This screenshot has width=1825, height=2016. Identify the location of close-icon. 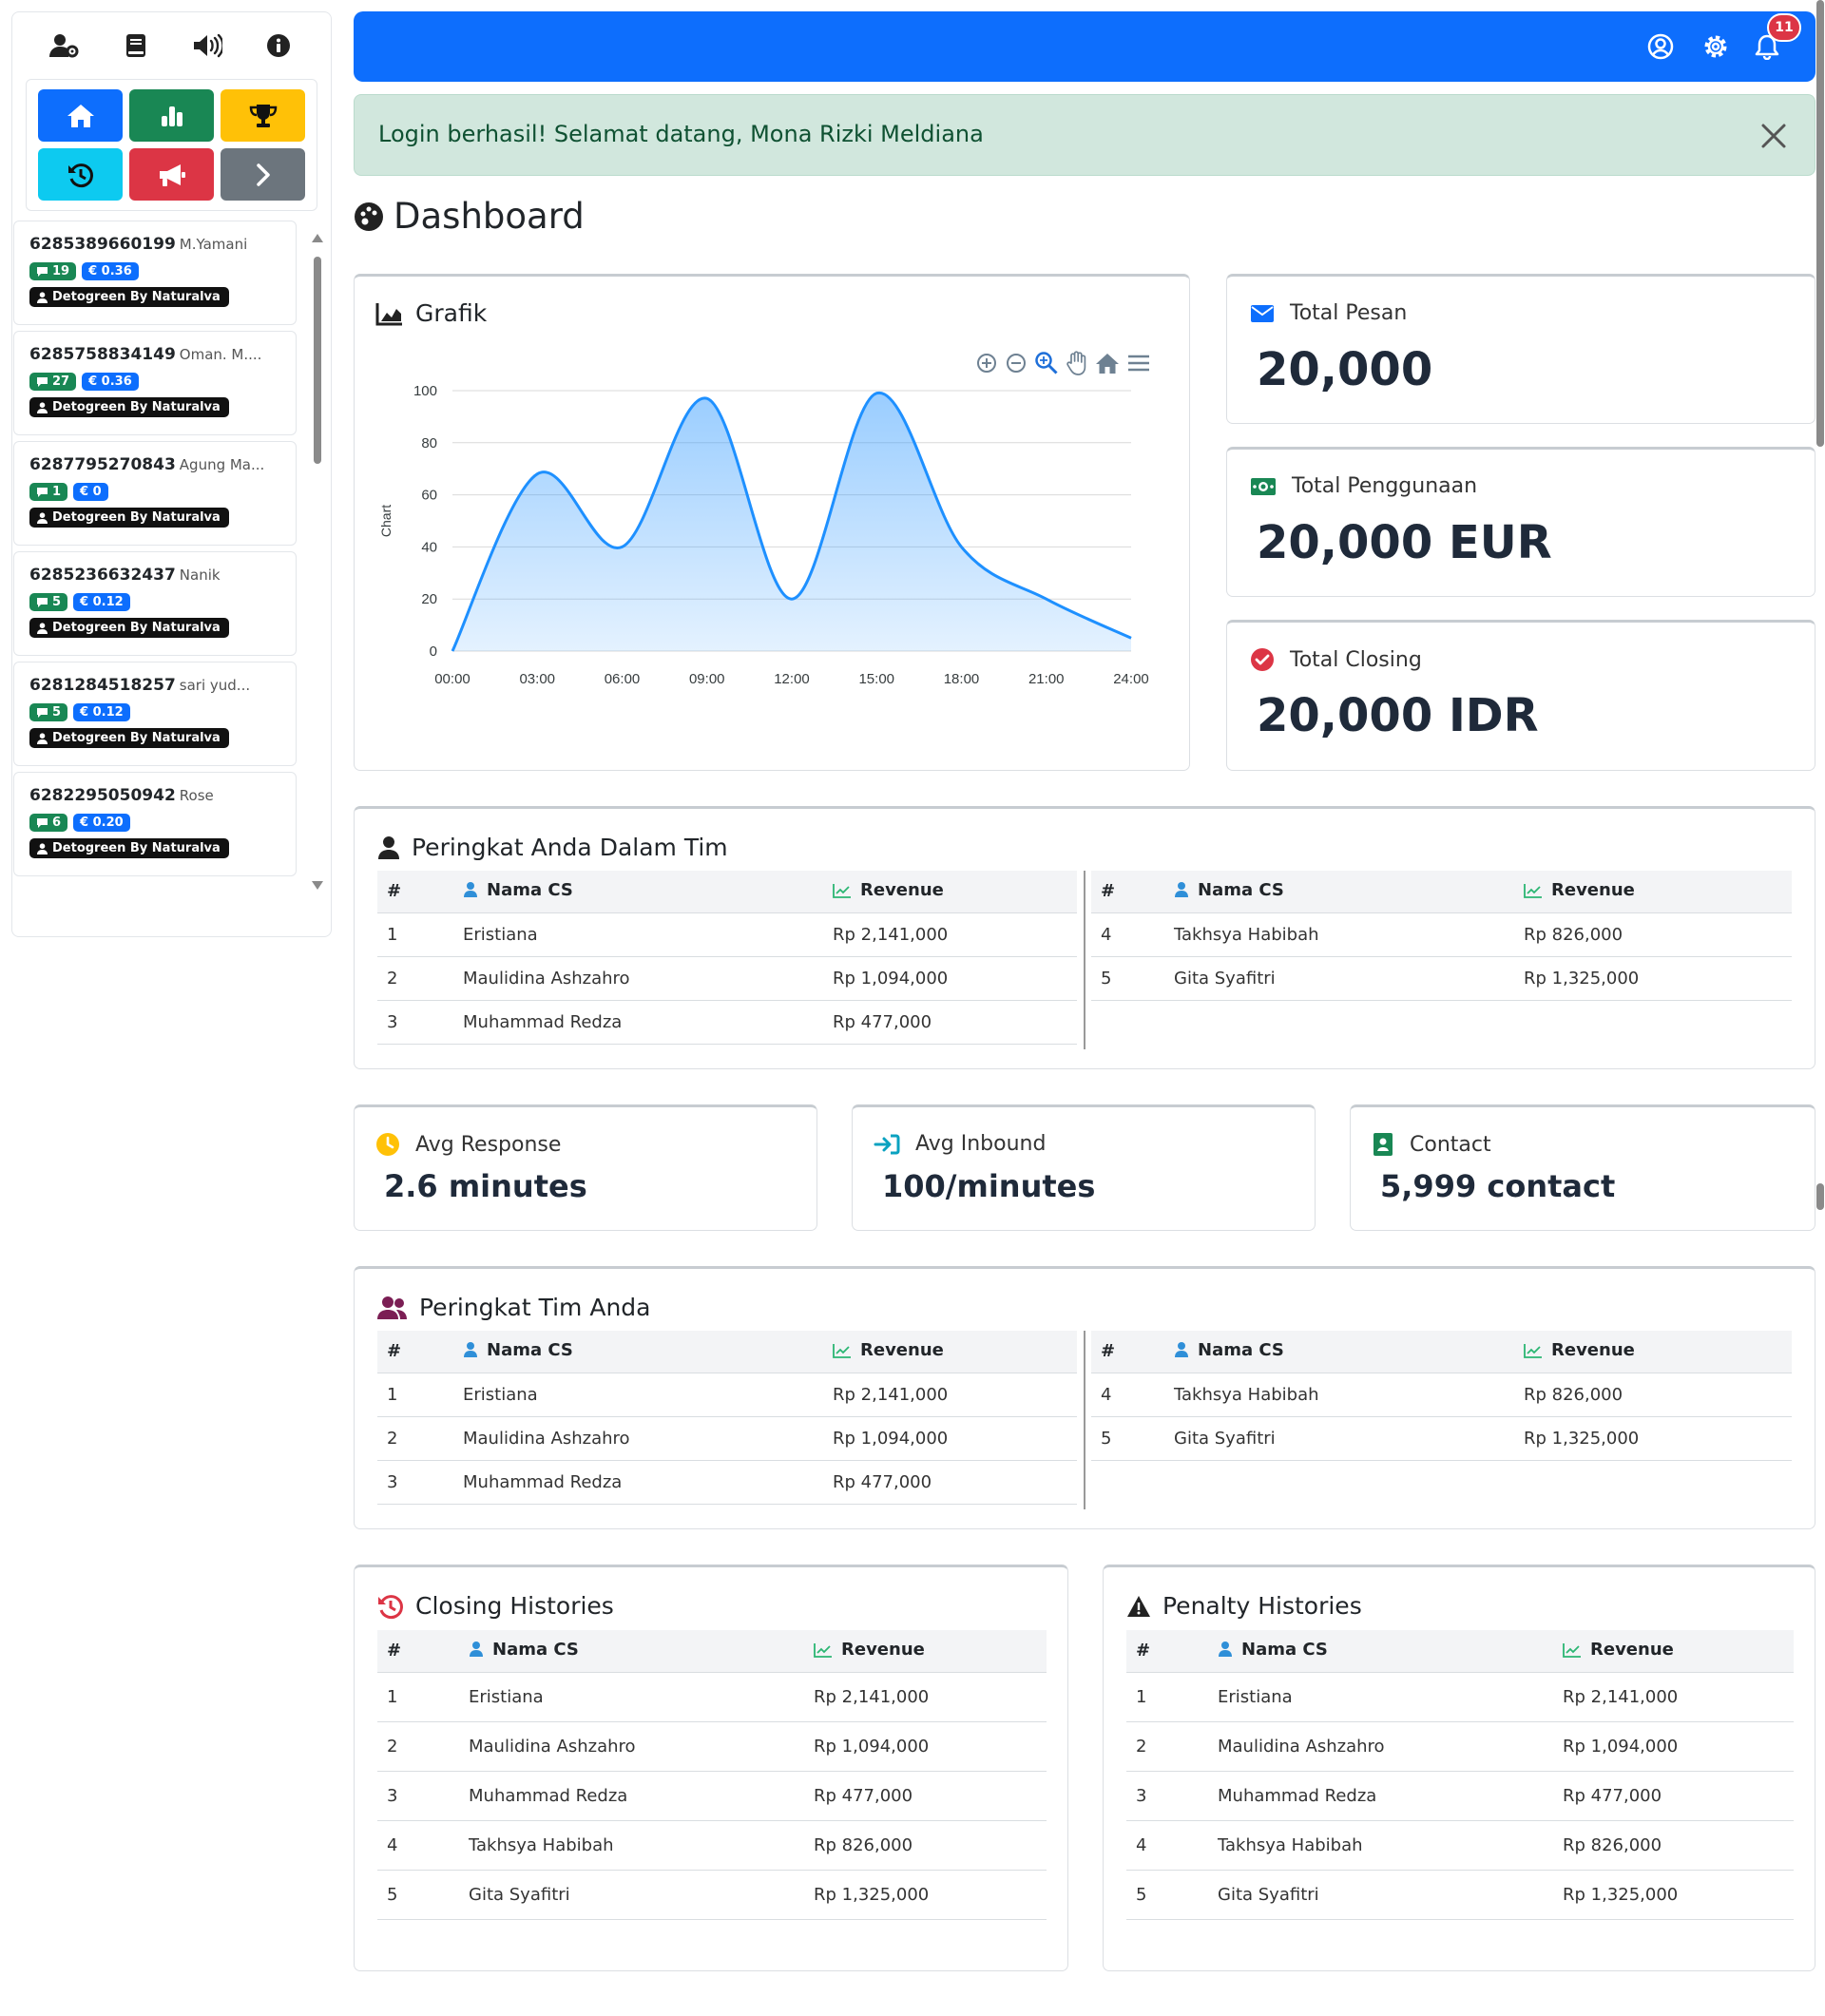
(1774, 136).